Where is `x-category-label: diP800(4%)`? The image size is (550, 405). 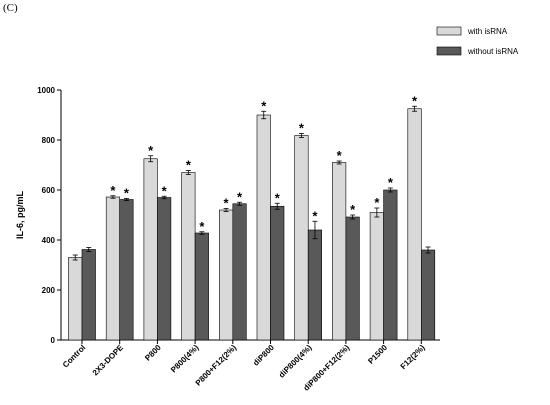 x-category-label: diP800(4%) is located at coordinates (295, 361).